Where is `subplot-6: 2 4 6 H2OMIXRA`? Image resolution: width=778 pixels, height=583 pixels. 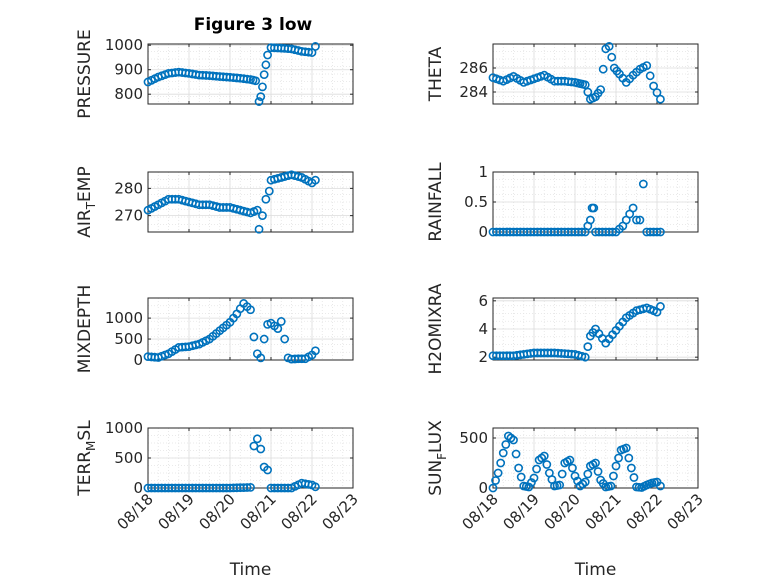
subplot-6: 2 4 6 H2OMIXRA is located at coordinates (562, 329).